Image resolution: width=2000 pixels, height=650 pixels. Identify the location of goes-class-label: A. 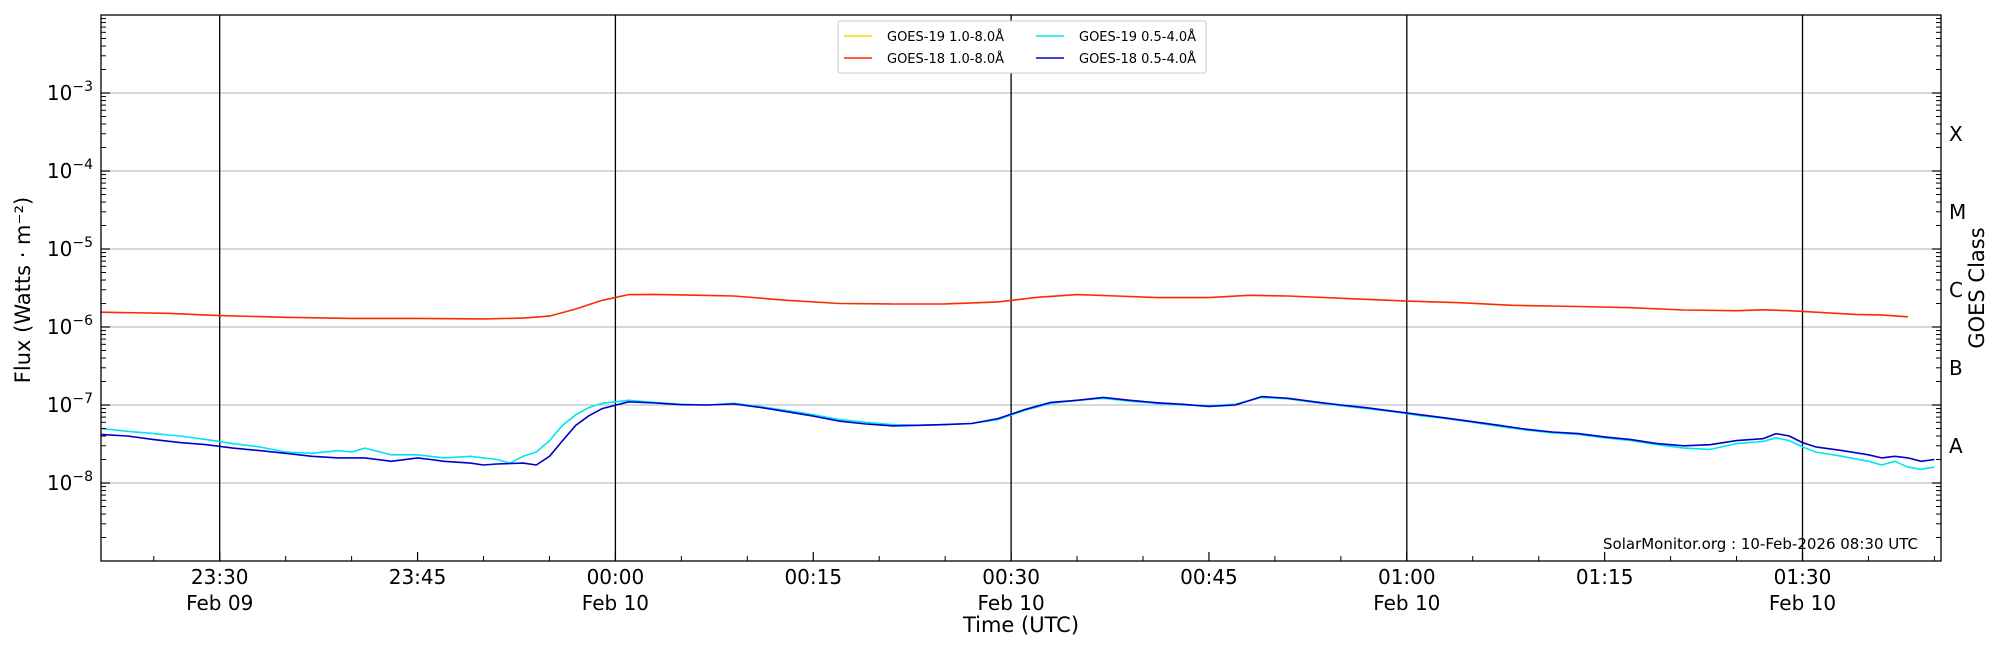
(1956, 446).